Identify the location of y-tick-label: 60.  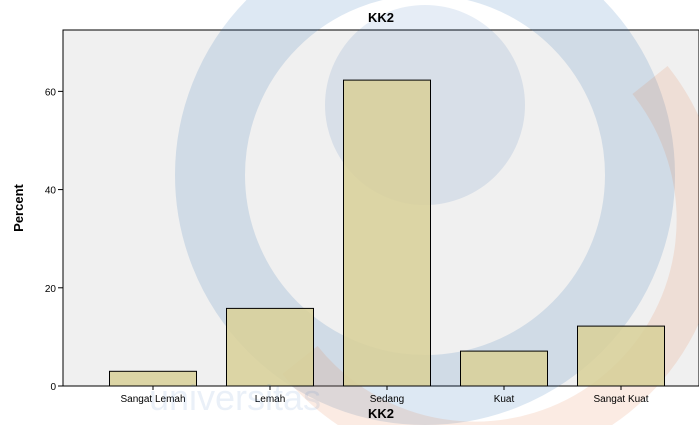
(51, 92).